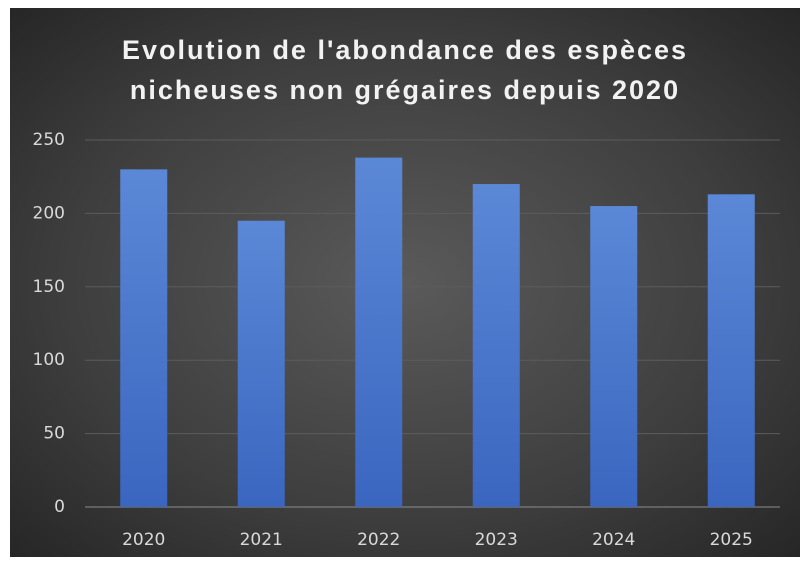 The width and height of the screenshot is (809, 565). What do you see at coordinates (143, 540) in the screenshot?
I see `x-tick-label: 2020` at bounding box center [143, 540].